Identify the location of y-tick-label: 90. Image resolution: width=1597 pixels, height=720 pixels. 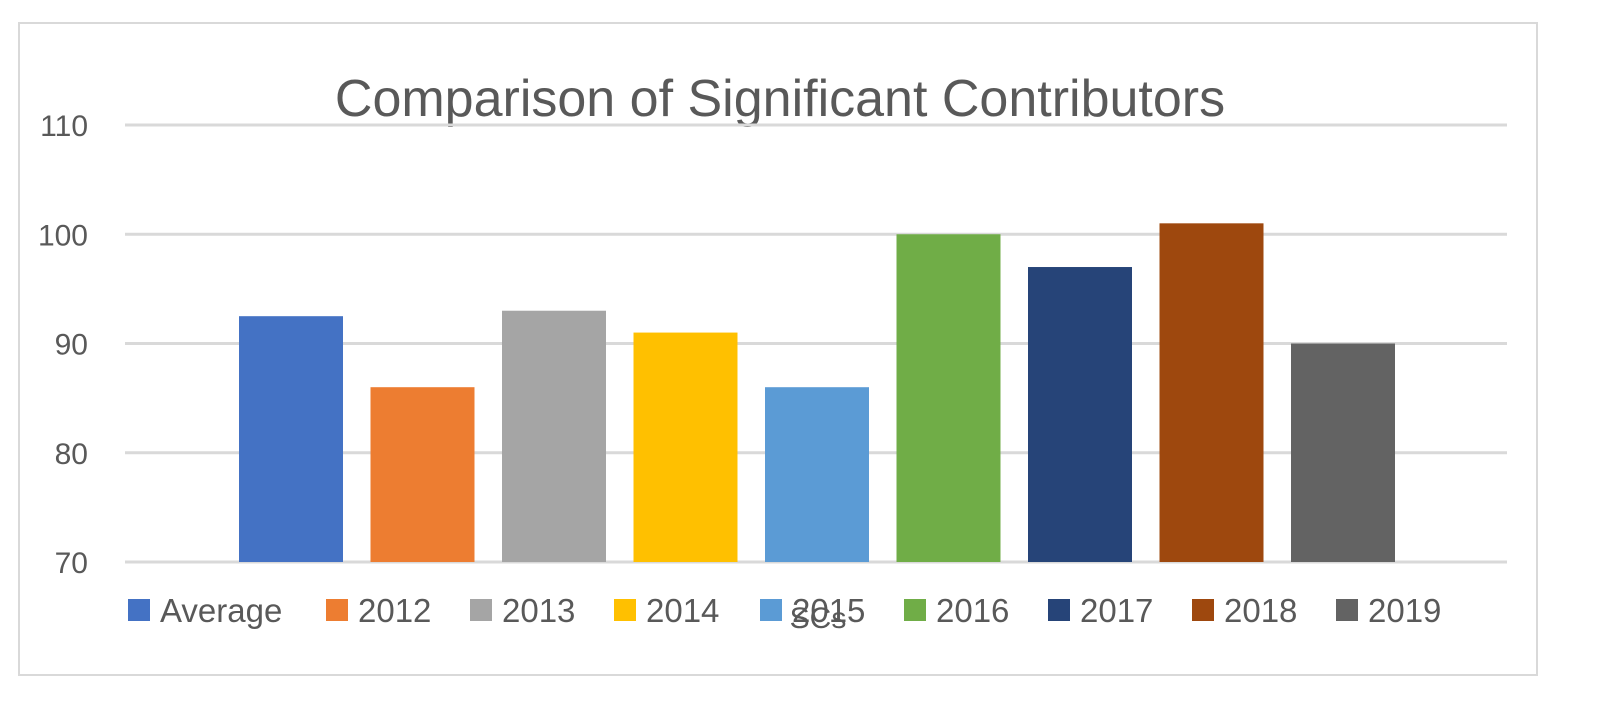
(71, 345).